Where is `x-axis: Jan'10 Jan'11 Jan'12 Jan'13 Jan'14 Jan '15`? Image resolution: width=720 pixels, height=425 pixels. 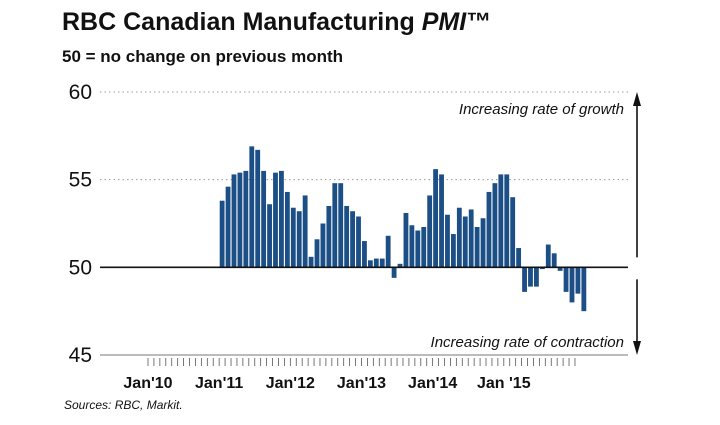
x-axis: Jan'10 Jan'11 Jan'12 Jan'13 Jan'14 Jan '15 is located at coordinates (349, 375).